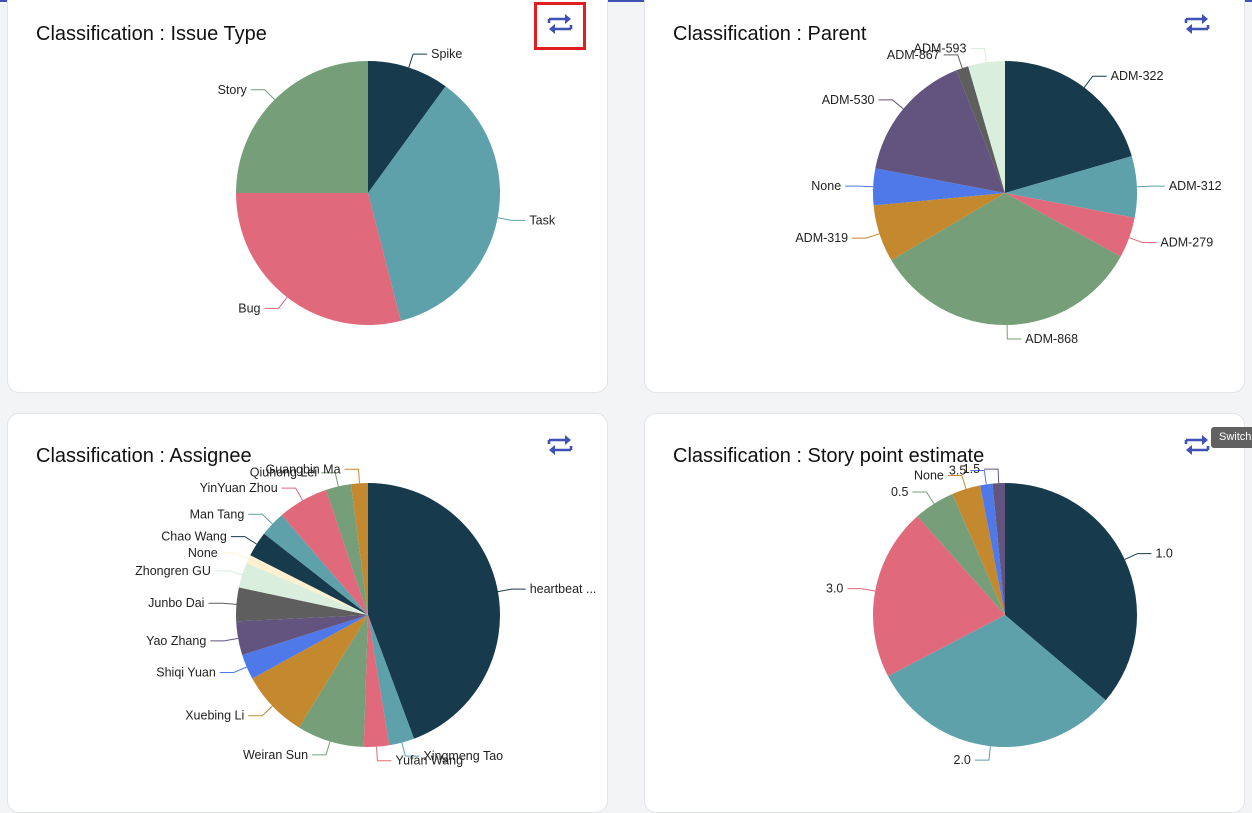 Image resolution: width=1252 pixels, height=813 pixels. What do you see at coordinates (275, 755) in the screenshot?
I see `slice-label: Weiran Sun` at bounding box center [275, 755].